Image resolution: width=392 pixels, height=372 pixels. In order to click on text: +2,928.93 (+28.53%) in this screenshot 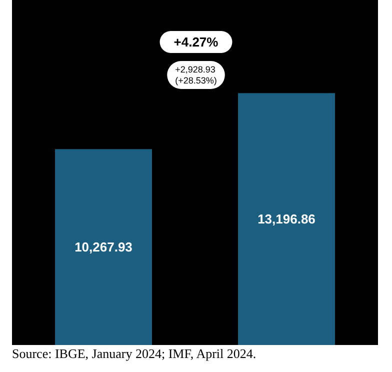, I will do `click(196, 75)`.